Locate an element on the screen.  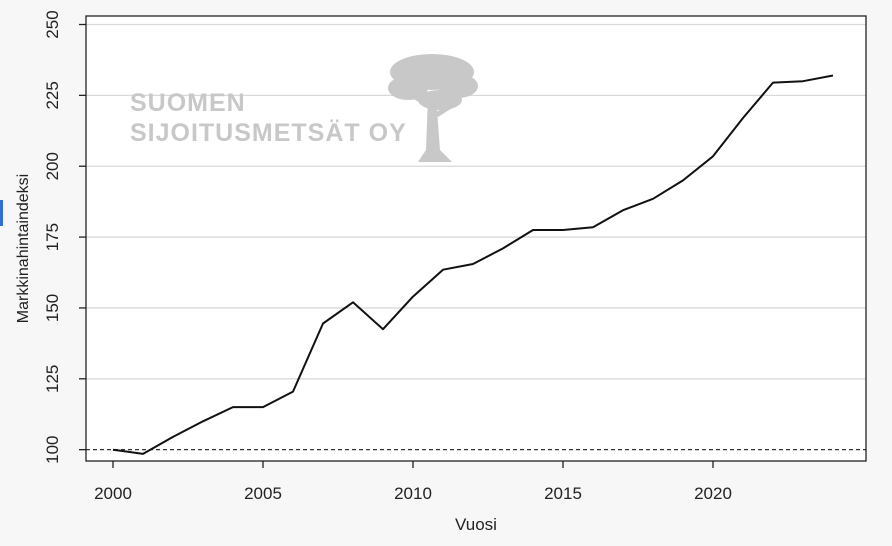
watermark-line-2: SIJOITUSMETSÄT OY is located at coordinates (268, 133).